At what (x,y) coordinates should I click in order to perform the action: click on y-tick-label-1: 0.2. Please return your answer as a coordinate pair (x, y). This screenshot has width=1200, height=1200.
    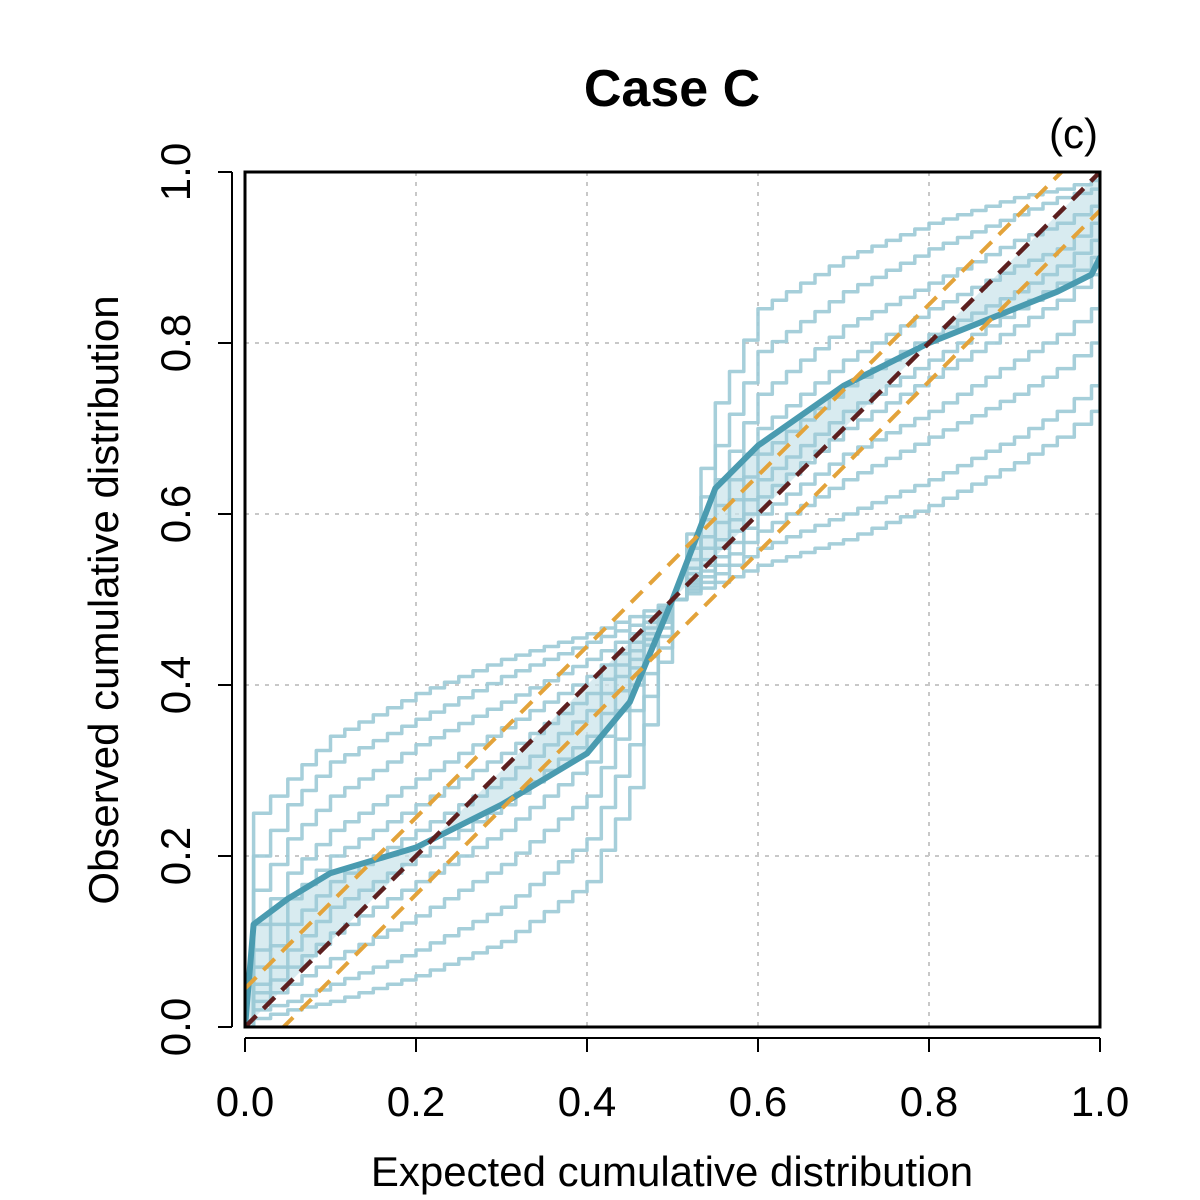
    Looking at the image, I should click on (175, 856).